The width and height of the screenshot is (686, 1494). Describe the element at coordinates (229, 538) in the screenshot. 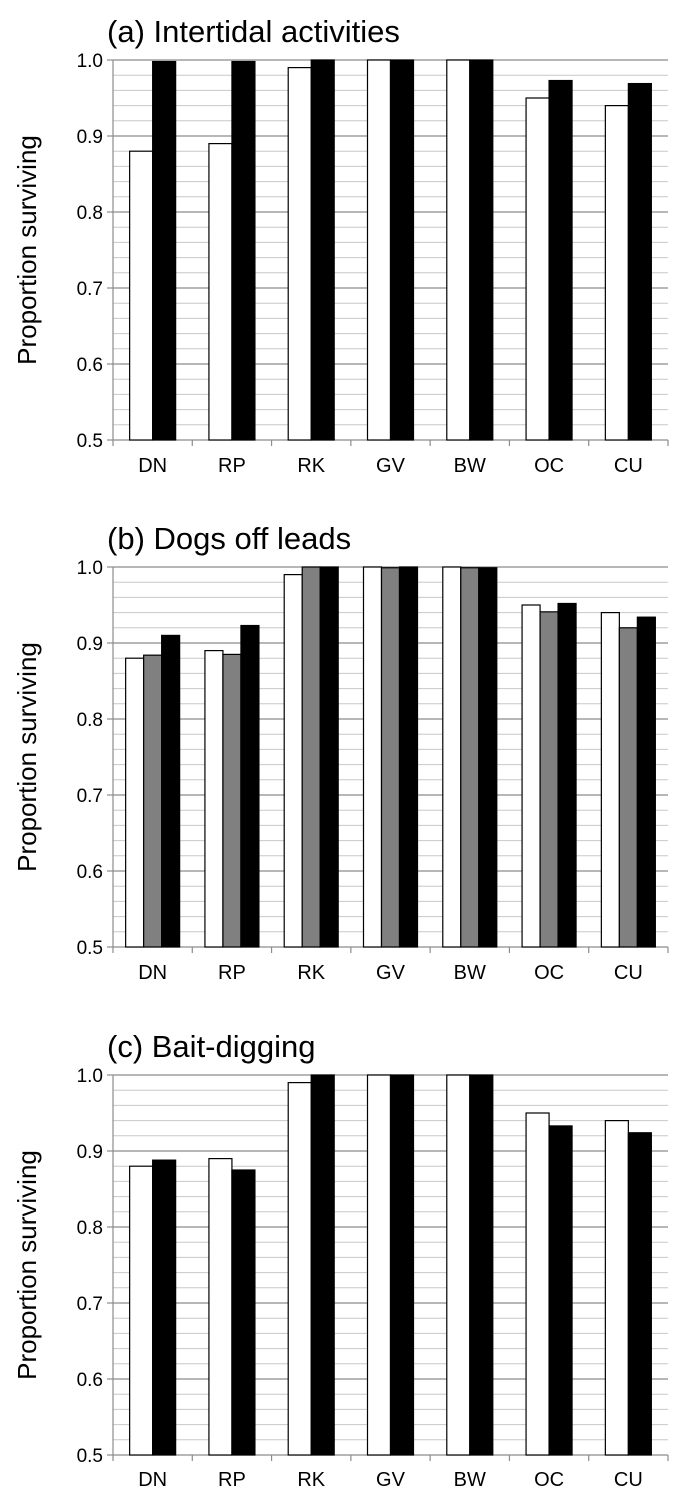

I see `chart-title: (b) Dogs off leads` at that location.